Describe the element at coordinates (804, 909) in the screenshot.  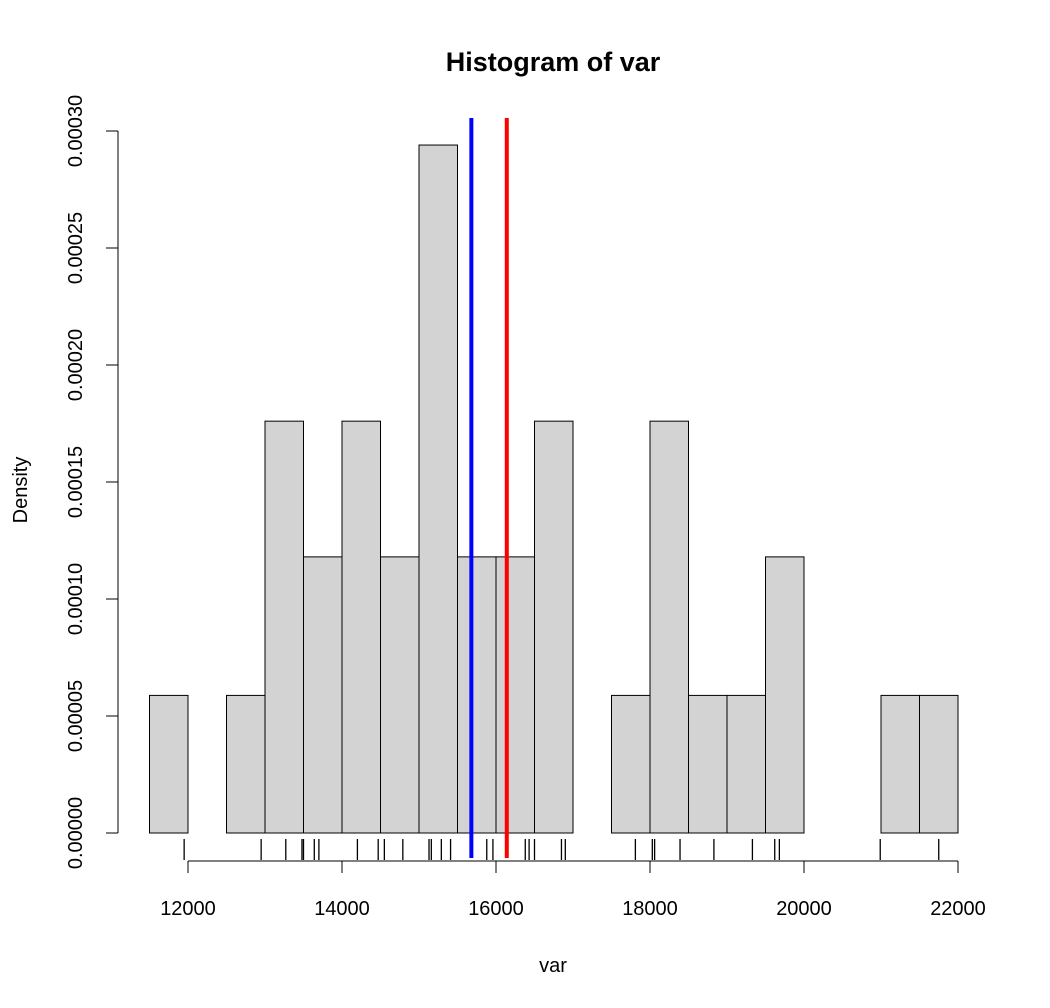
I see `x-tick-label: 20000` at that location.